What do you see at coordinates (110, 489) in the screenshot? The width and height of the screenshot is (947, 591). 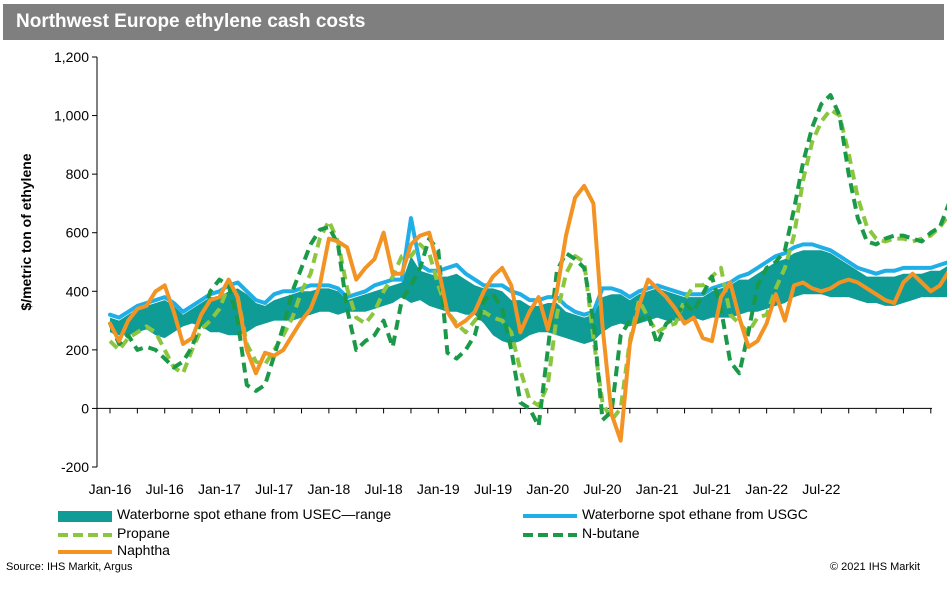 I see `x-tick-label: Jan-16` at bounding box center [110, 489].